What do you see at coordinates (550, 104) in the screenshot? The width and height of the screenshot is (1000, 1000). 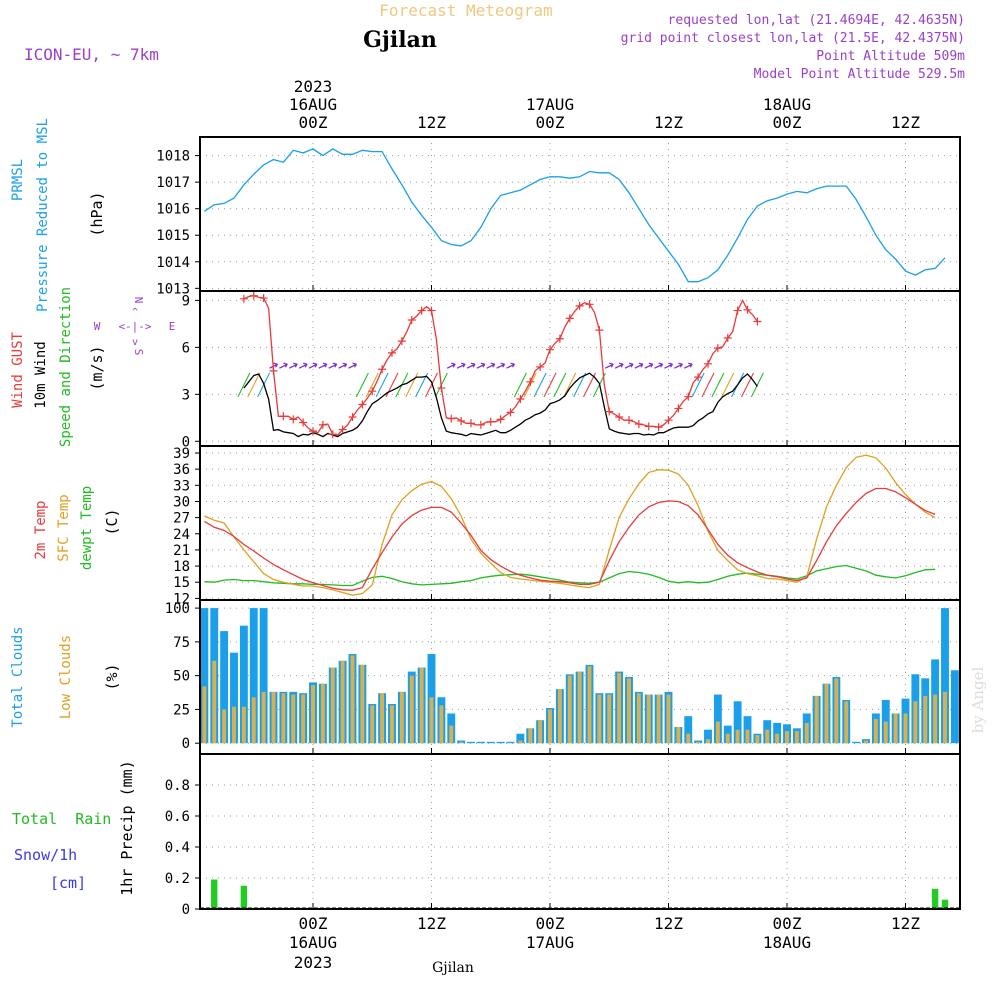 I see `top-date-17aug: 17AUG` at bounding box center [550, 104].